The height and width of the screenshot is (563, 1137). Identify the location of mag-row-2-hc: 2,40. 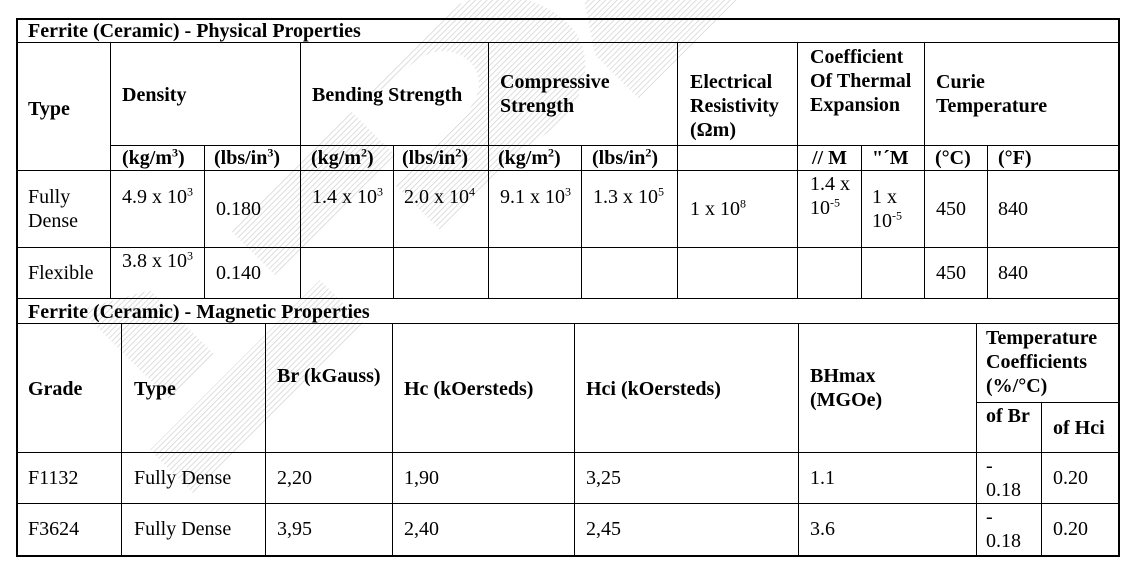
(421, 529).